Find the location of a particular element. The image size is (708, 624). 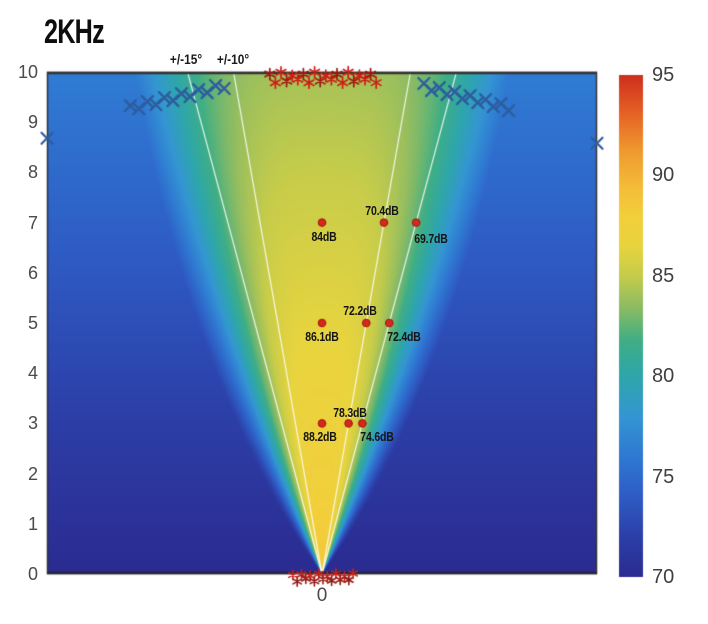

y-tick-label: 4 is located at coordinates (32, 373).